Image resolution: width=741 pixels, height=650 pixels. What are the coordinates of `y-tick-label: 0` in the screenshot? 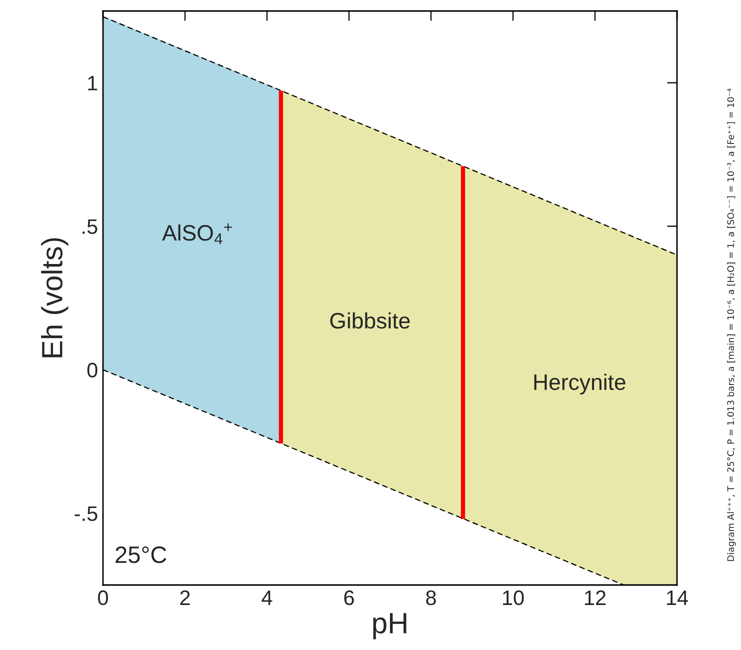 It's located at (92, 370).